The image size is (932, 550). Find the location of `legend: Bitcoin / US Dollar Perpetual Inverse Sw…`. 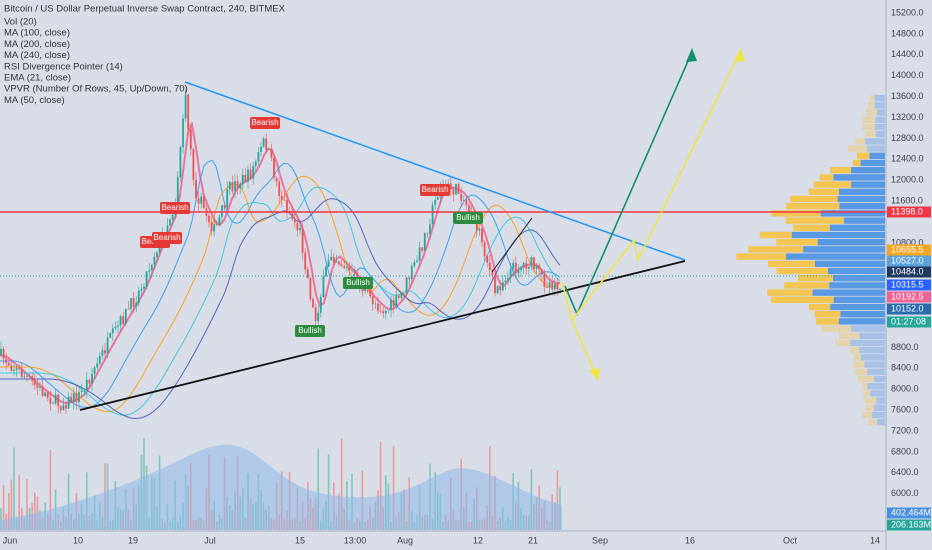

legend: Bitcoin / US Dollar Perpetual Inverse Sw… is located at coordinates (145, 55).